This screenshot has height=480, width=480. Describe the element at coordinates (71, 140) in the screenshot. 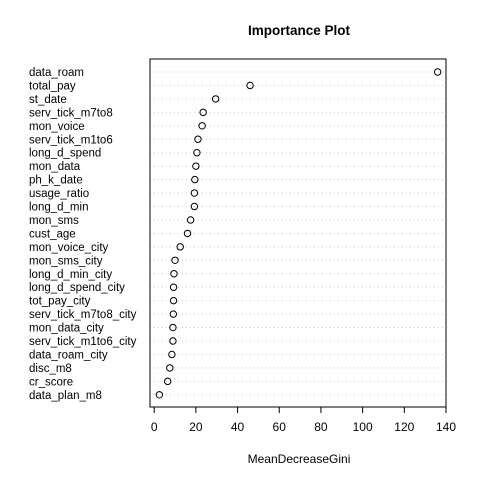

I see `variable-label: serv_tick_m1to6` at that location.